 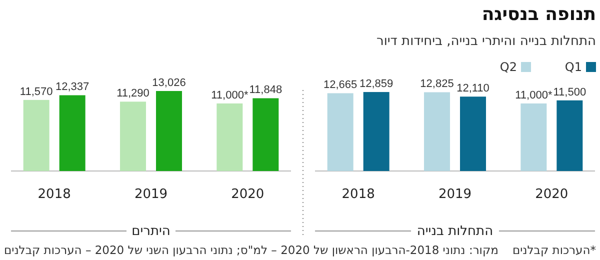 I want to click on legend-label: Q1, so click(x=573, y=67).